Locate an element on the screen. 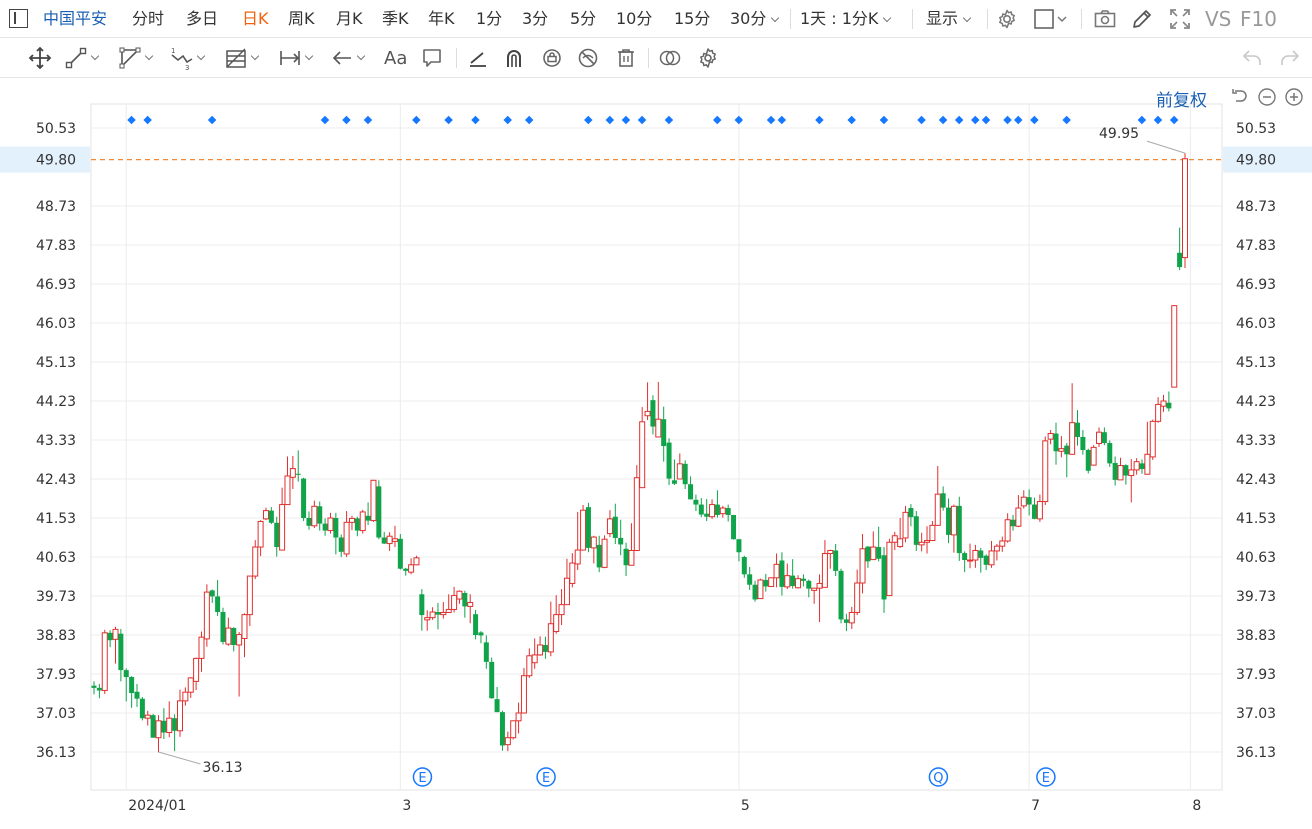 The image size is (1312, 829). separator is located at coordinates (456, 58).